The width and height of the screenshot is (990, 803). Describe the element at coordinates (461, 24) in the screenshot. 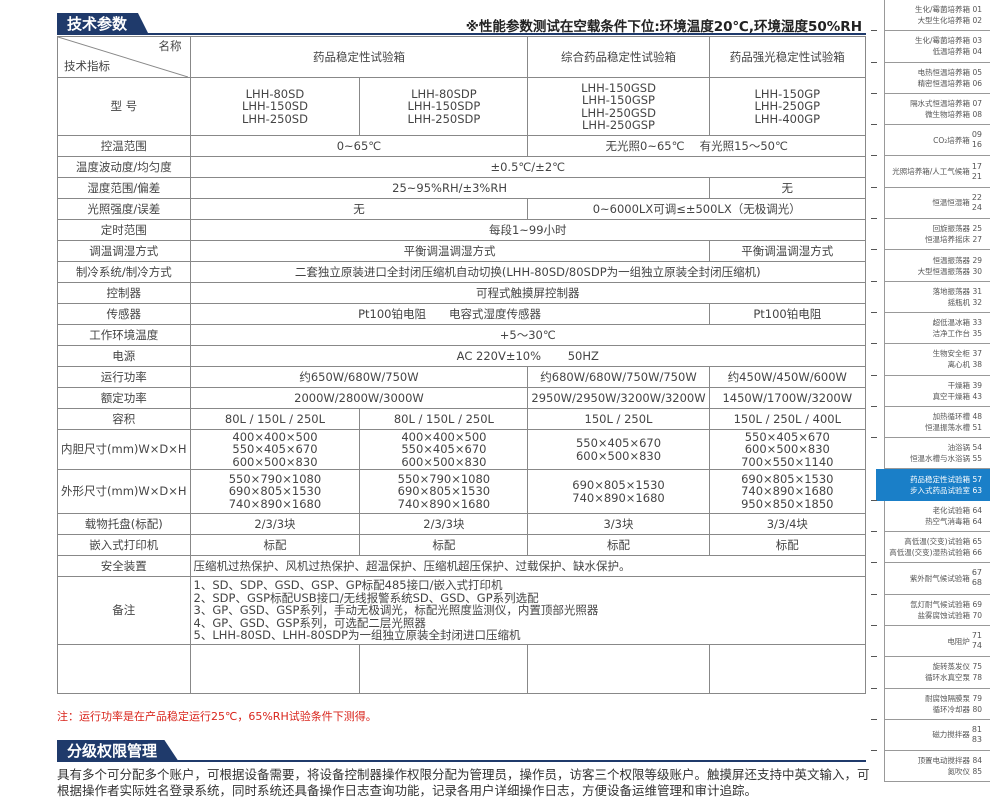

I see `section-header-tech-params: 技术参数` at that location.